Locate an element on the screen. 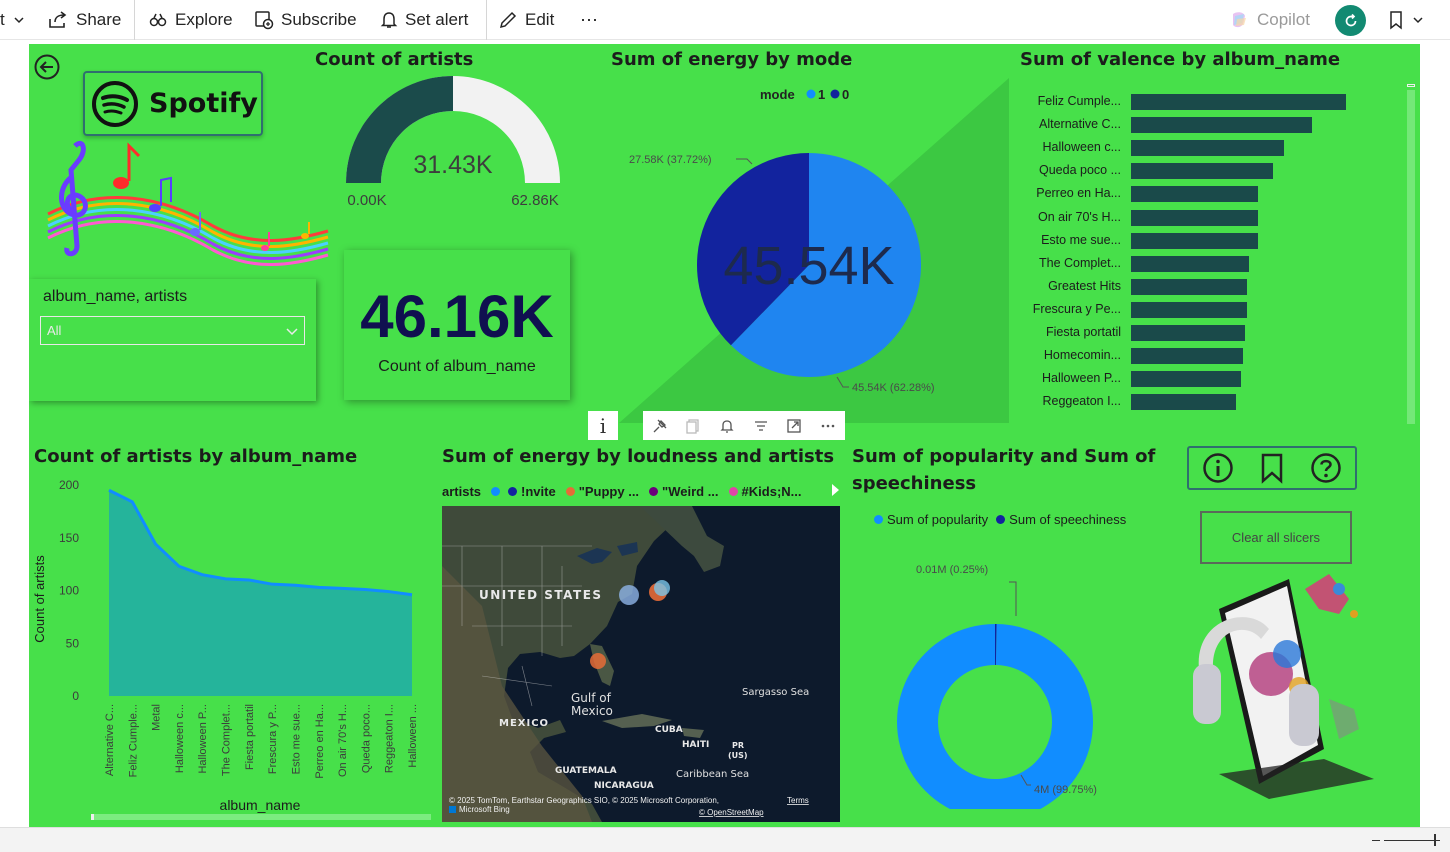 The image size is (1450, 852). info-icon: i is located at coordinates (603, 425).